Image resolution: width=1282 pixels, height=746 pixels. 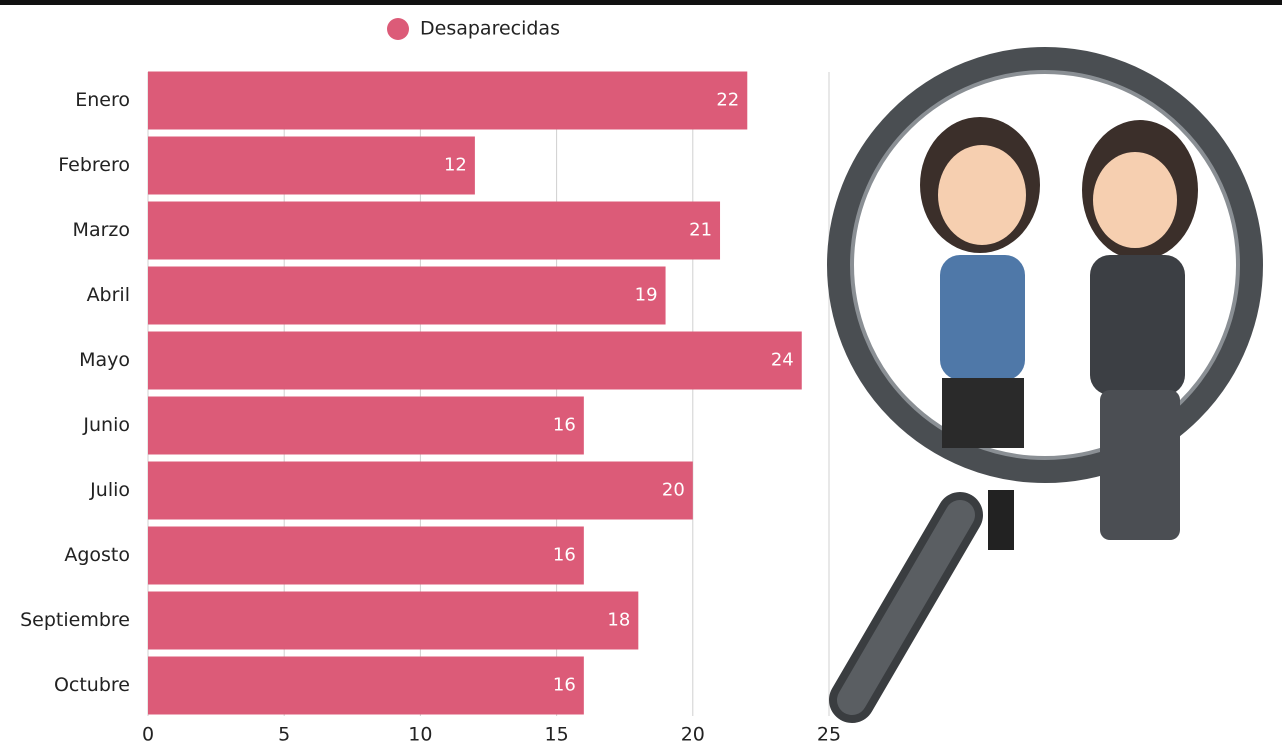 What do you see at coordinates (420, 735) in the screenshot?
I see `x-tick-label: 10` at bounding box center [420, 735].